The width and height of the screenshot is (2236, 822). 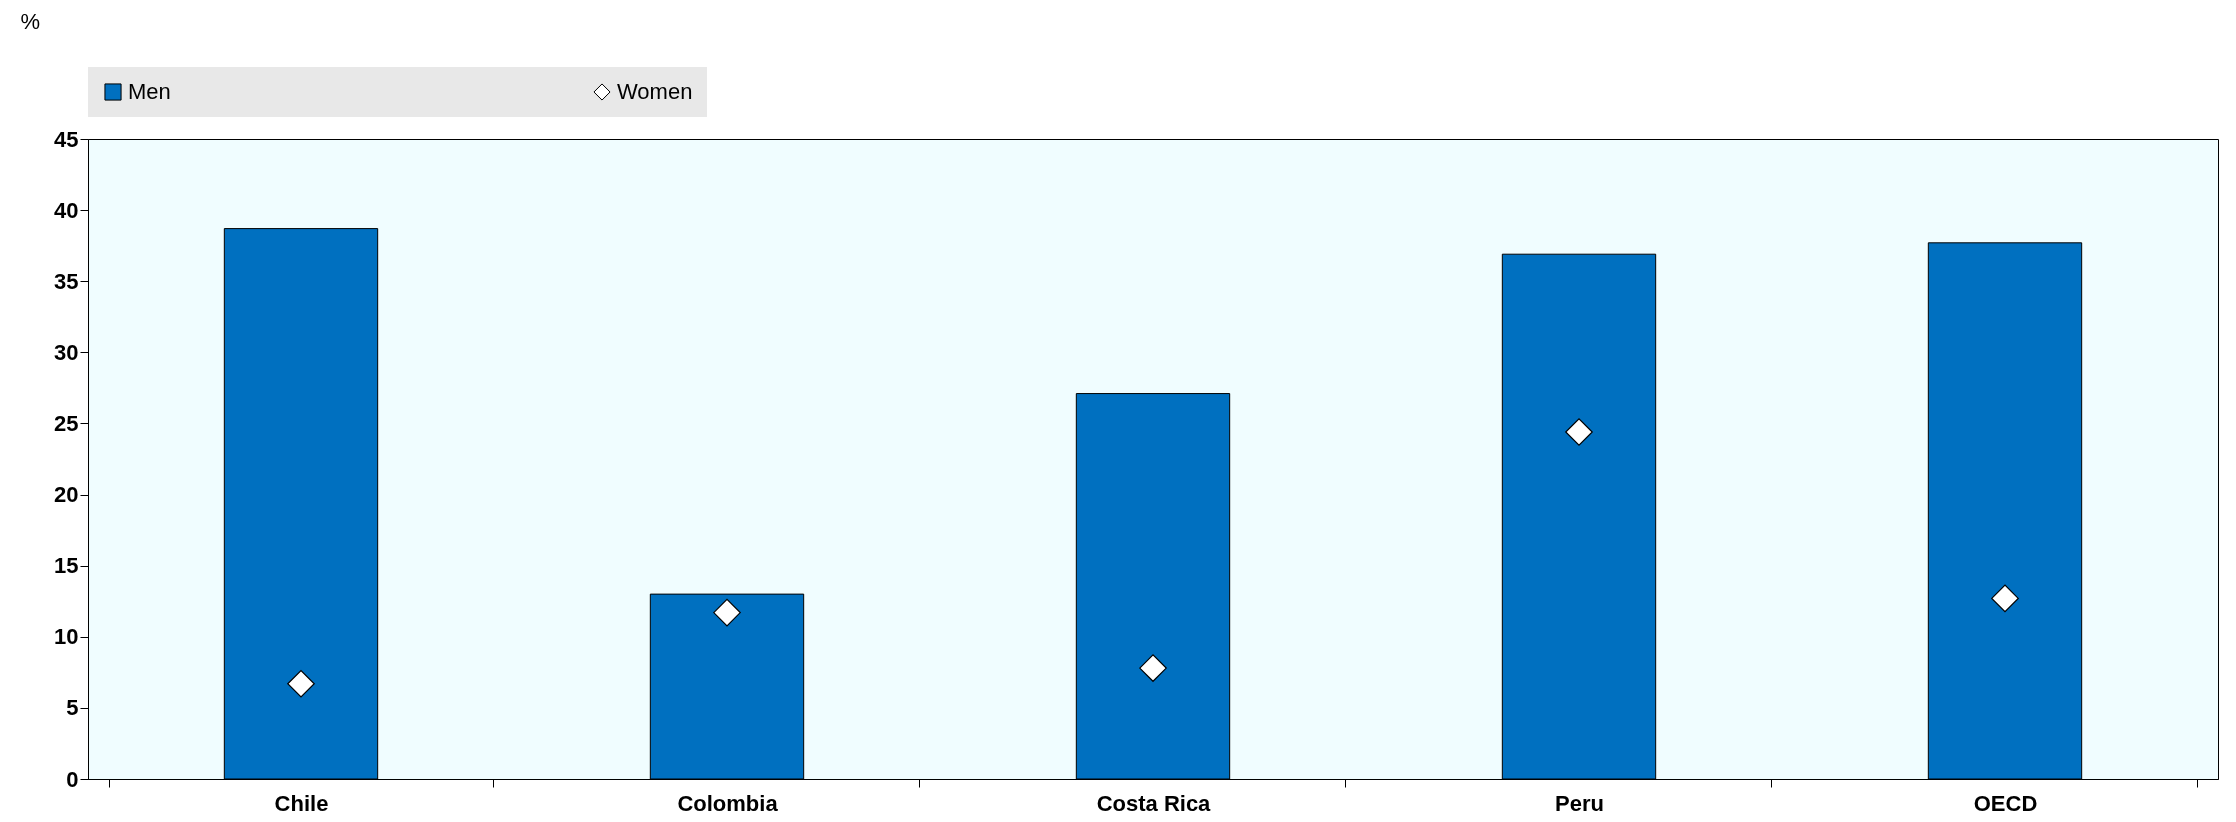 What do you see at coordinates (66, 566) in the screenshot?
I see `y-tick-label: 15` at bounding box center [66, 566].